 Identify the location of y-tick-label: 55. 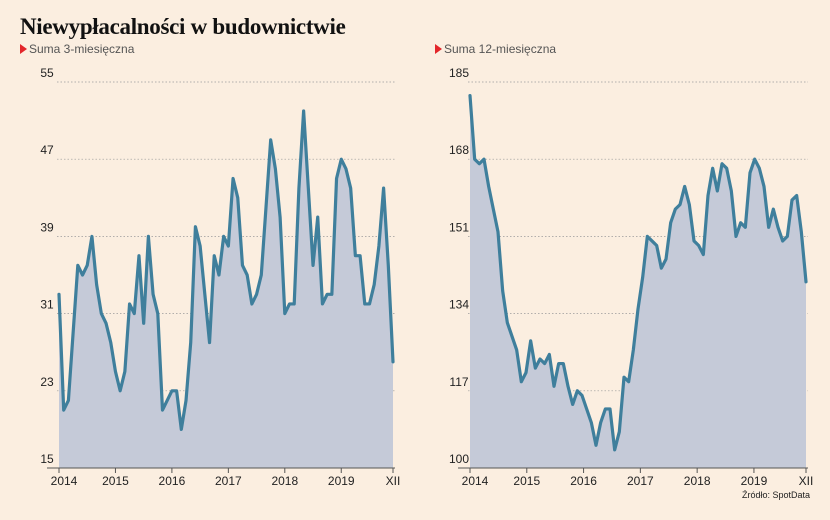
(47, 73).